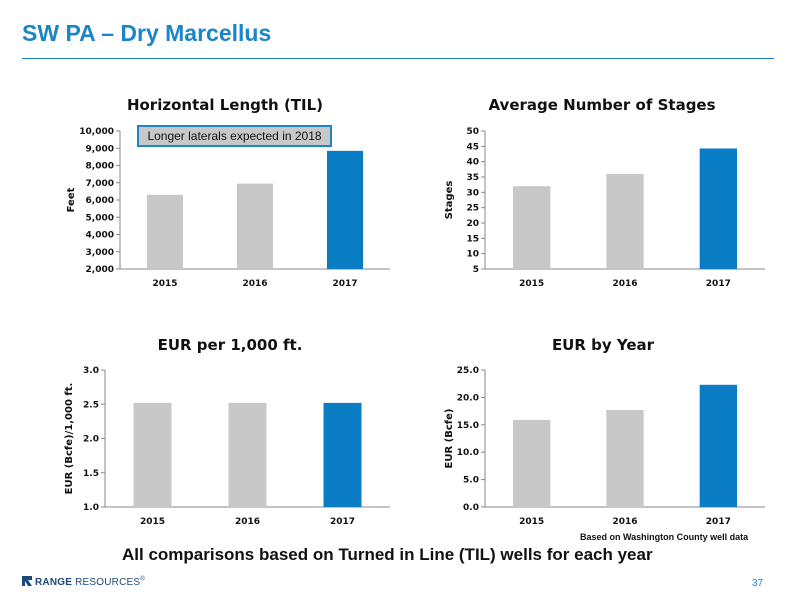 Image resolution: width=800 pixels, height=600 pixels. I want to click on y-tick-label: 5.0, so click(471, 481).